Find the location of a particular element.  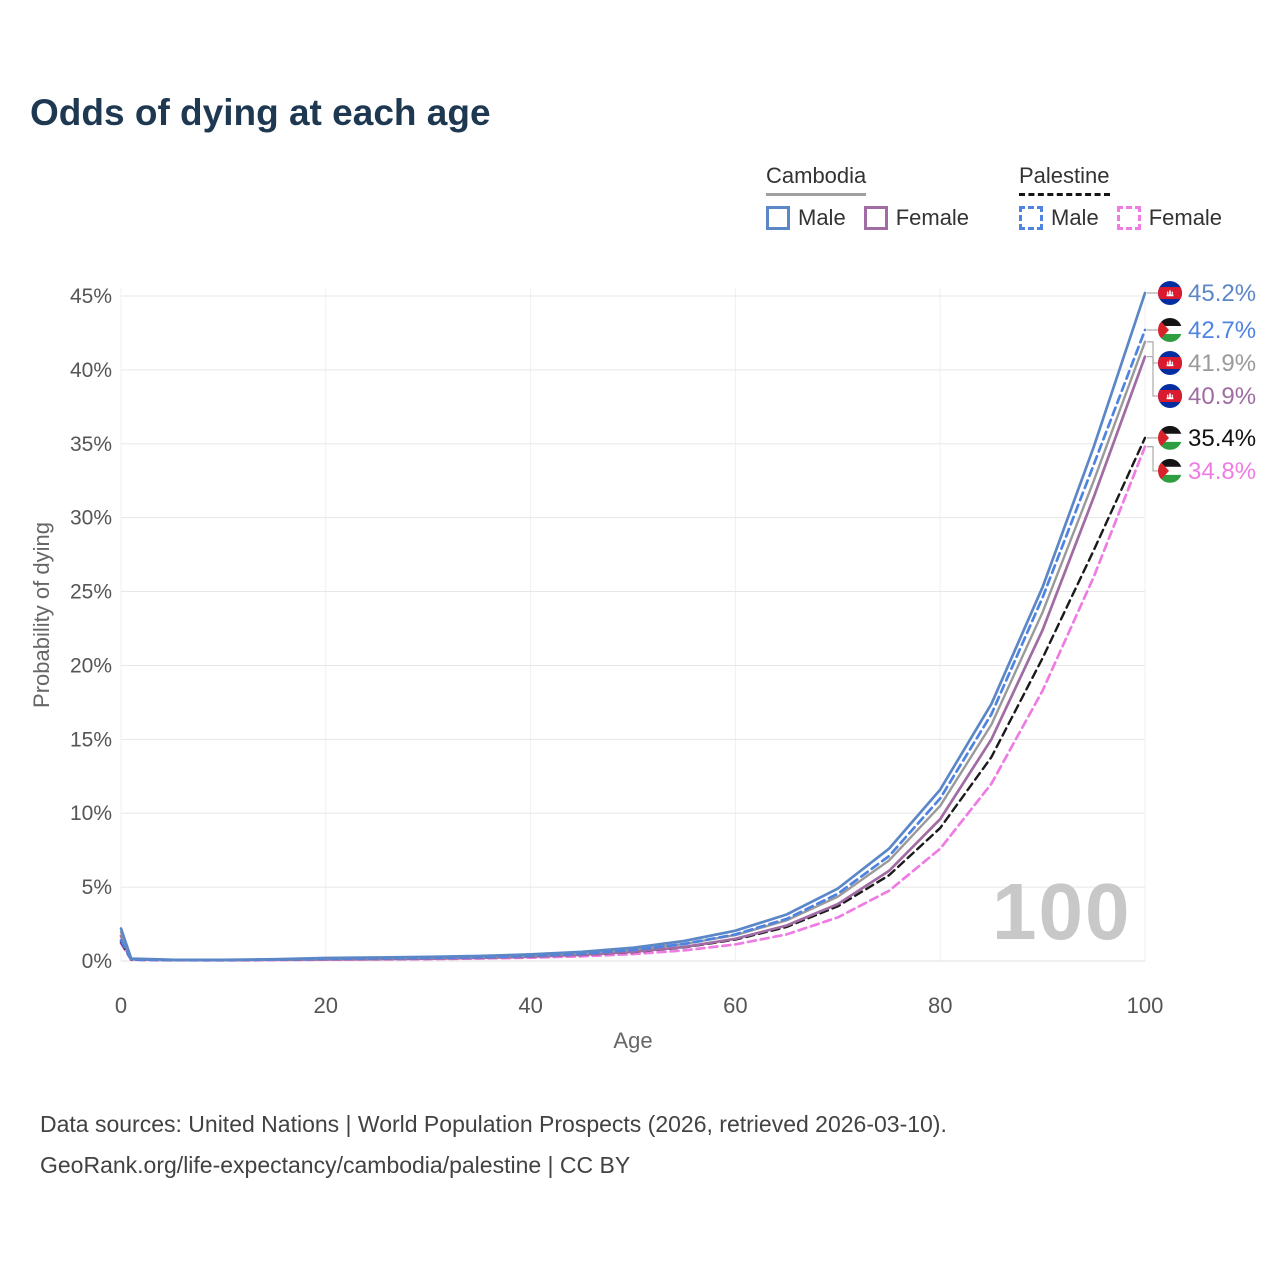

x-tick-label: 40 is located at coordinates (530, 1005).